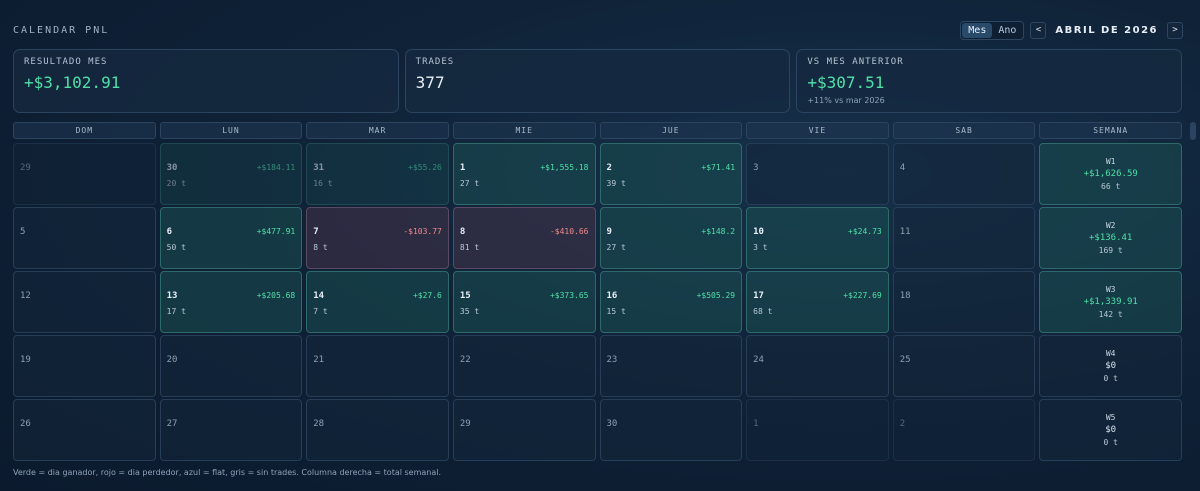 Image resolution: width=1200 pixels, height=491 pixels. I want to click on day-number: 18, so click(905, 296).